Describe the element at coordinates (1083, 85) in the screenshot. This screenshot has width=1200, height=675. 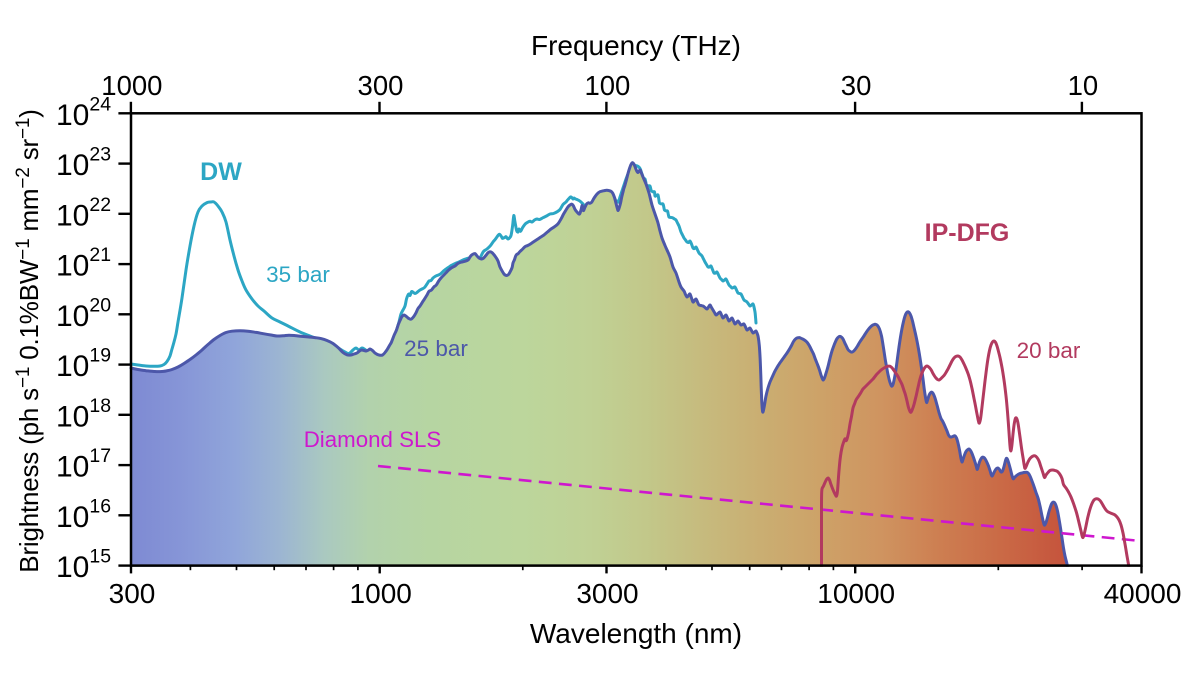
I see `svg-text: 10` at that location.